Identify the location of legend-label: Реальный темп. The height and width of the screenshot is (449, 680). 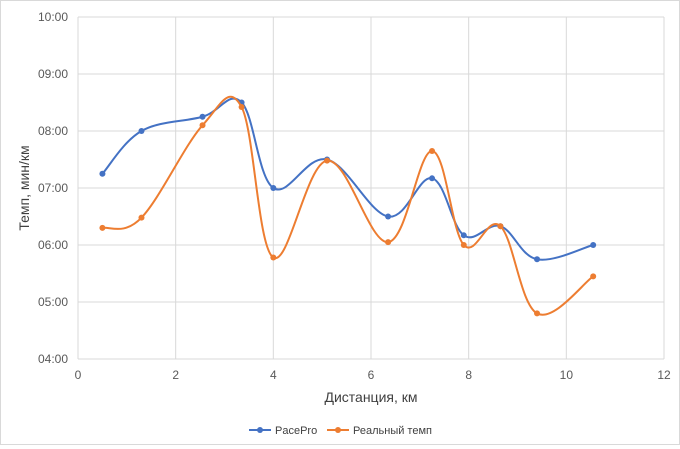
(392, 431).